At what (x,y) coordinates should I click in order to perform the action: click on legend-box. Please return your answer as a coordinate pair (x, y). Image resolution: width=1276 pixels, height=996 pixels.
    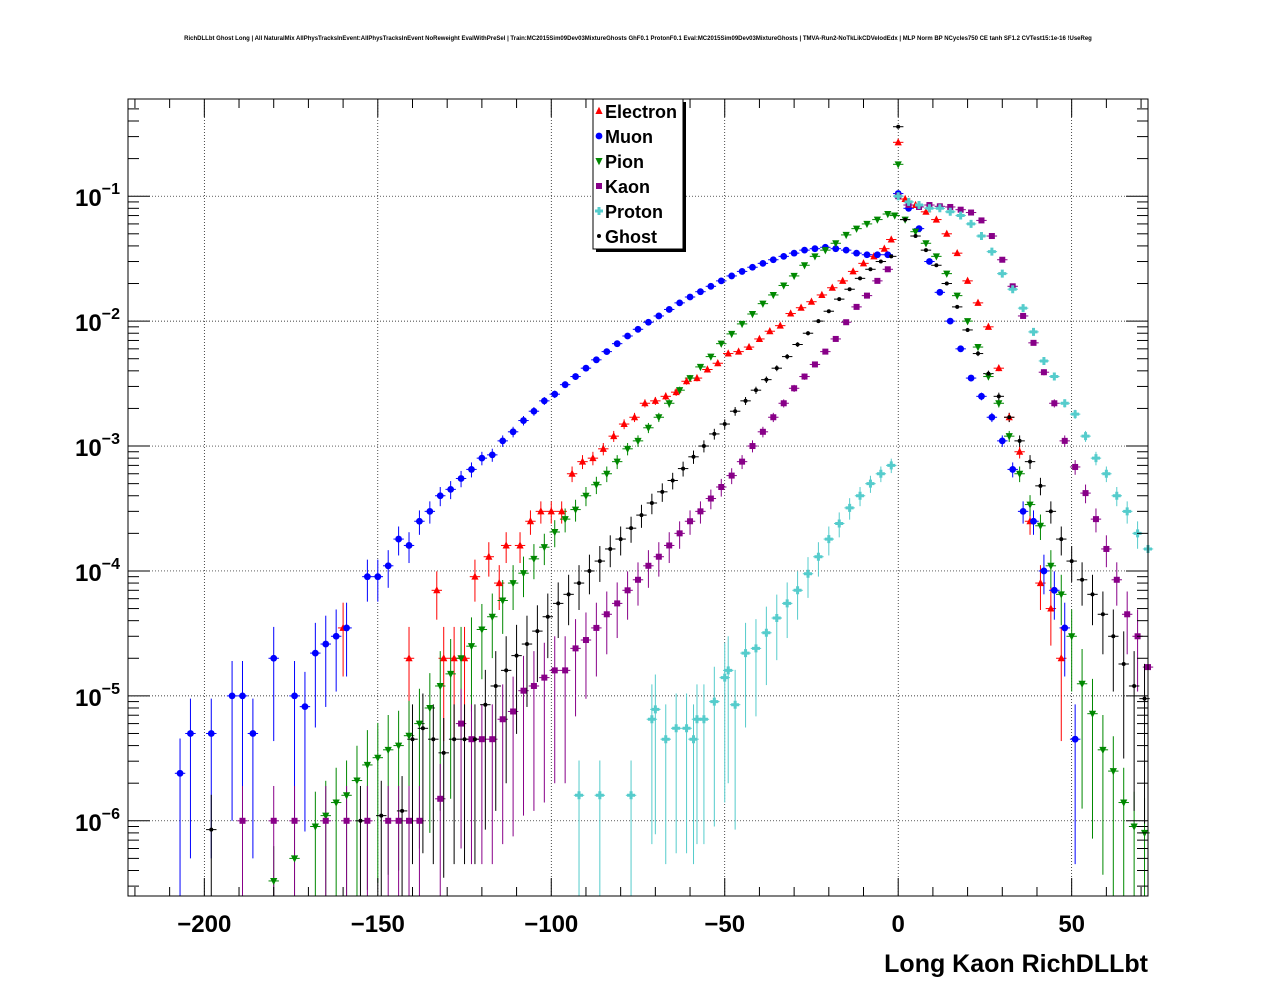
    Looking at the image, I should click on (638, 174).